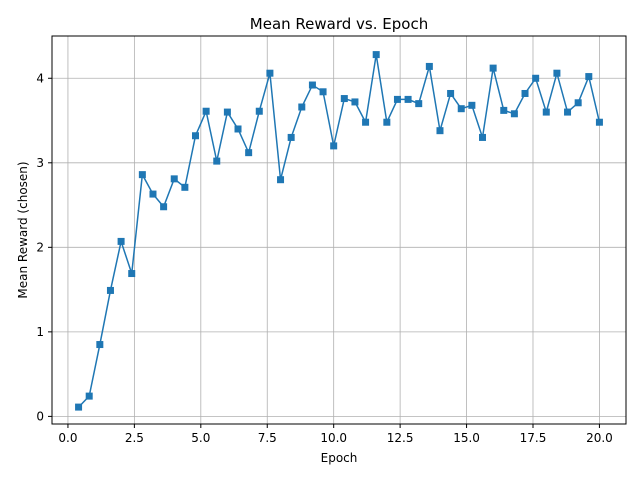 This screenshot has width=640, height=480. Describe the element at coordinates (339, 24) in the screenshot. I see `chart-title: Mean Reward vs. Epoch` at that location.